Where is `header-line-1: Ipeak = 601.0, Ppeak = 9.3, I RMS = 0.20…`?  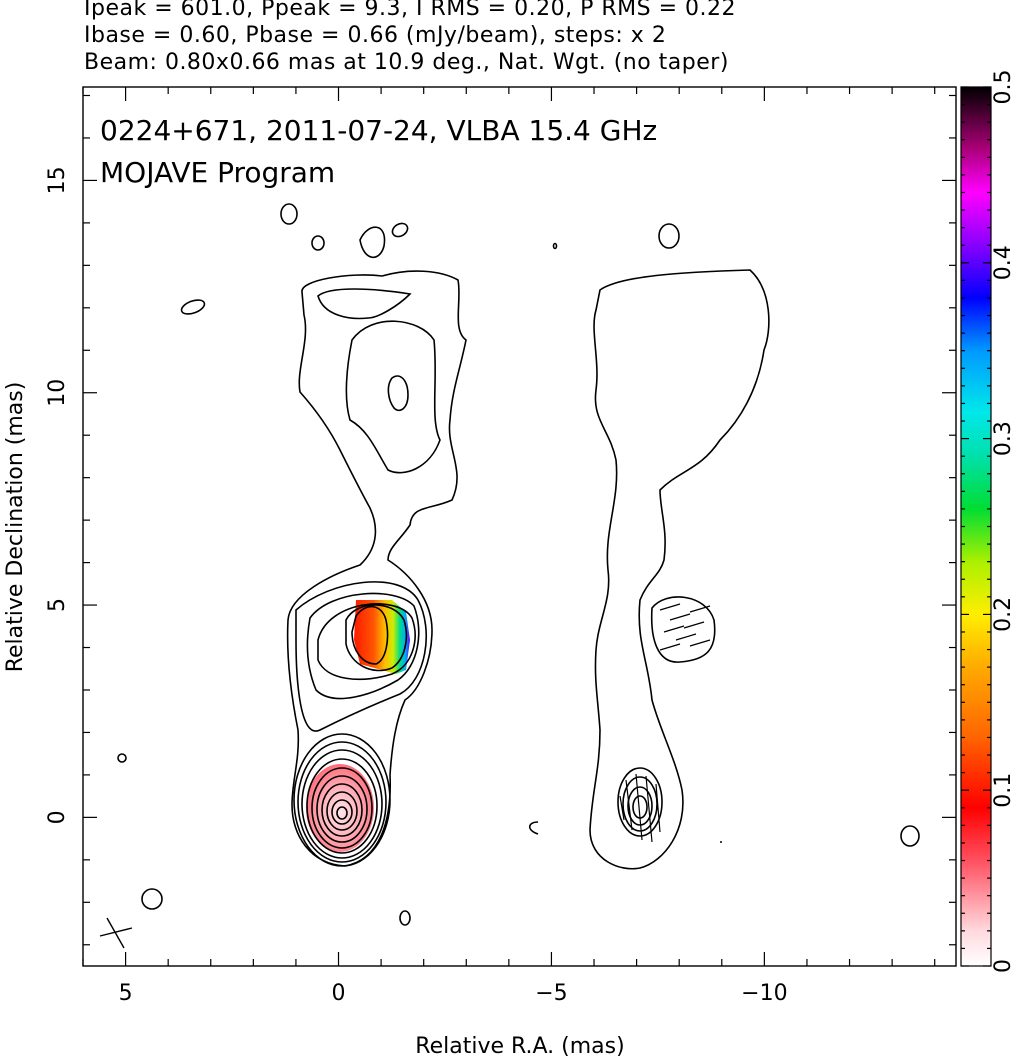
header-line-1: Ipeak = 601.0, Ppeak = 9.3, I RMS = 0.20… is located at coordinates (410, 10).